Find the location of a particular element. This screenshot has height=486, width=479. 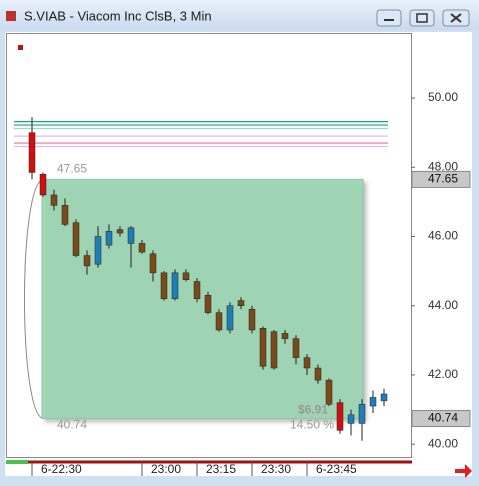

y-tick-label: 48.00 is located at coordinates (443, 166).